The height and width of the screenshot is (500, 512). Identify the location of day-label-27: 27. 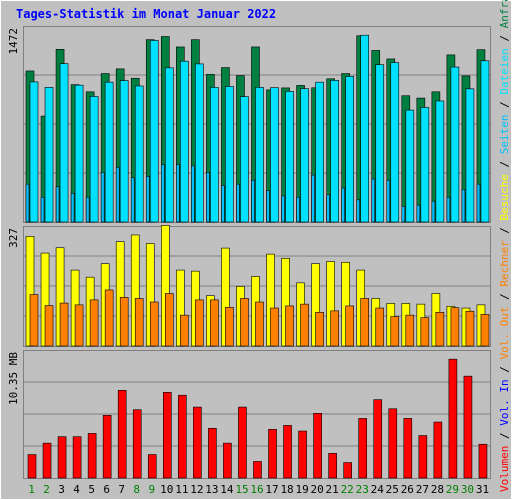
(422, 489).